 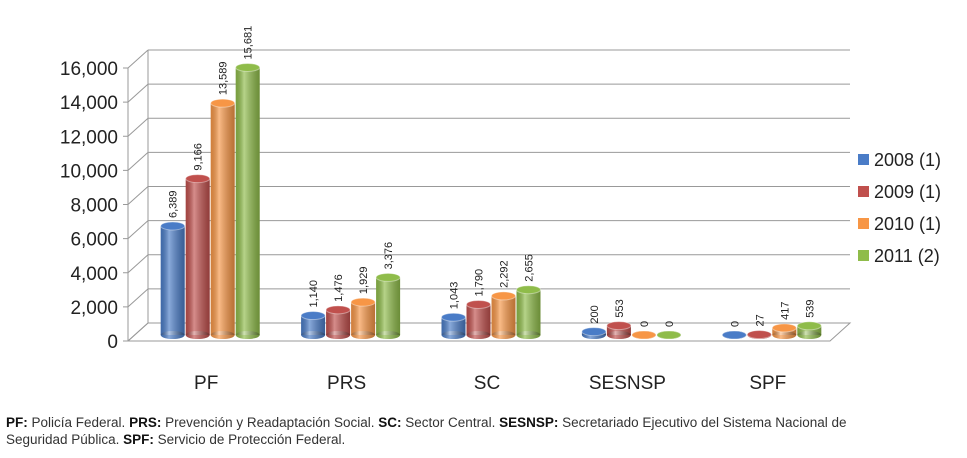 I want to click on legend-label: 2008 (1), so click(x=907, y=160).